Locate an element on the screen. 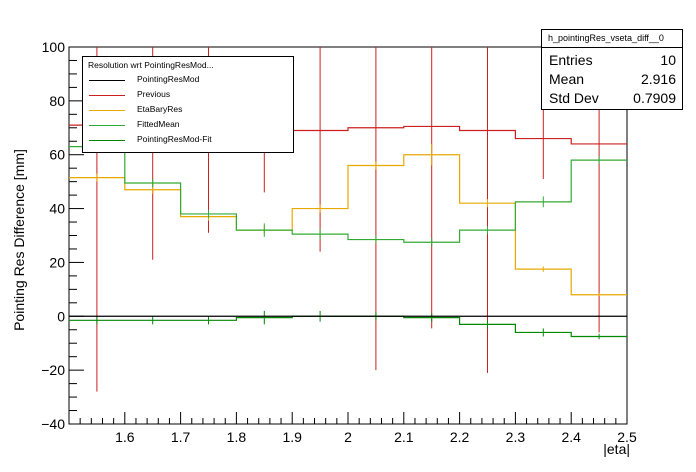  stats-row-std-dev: Std Dev 0.7909 is located at coordinates (612, 98).